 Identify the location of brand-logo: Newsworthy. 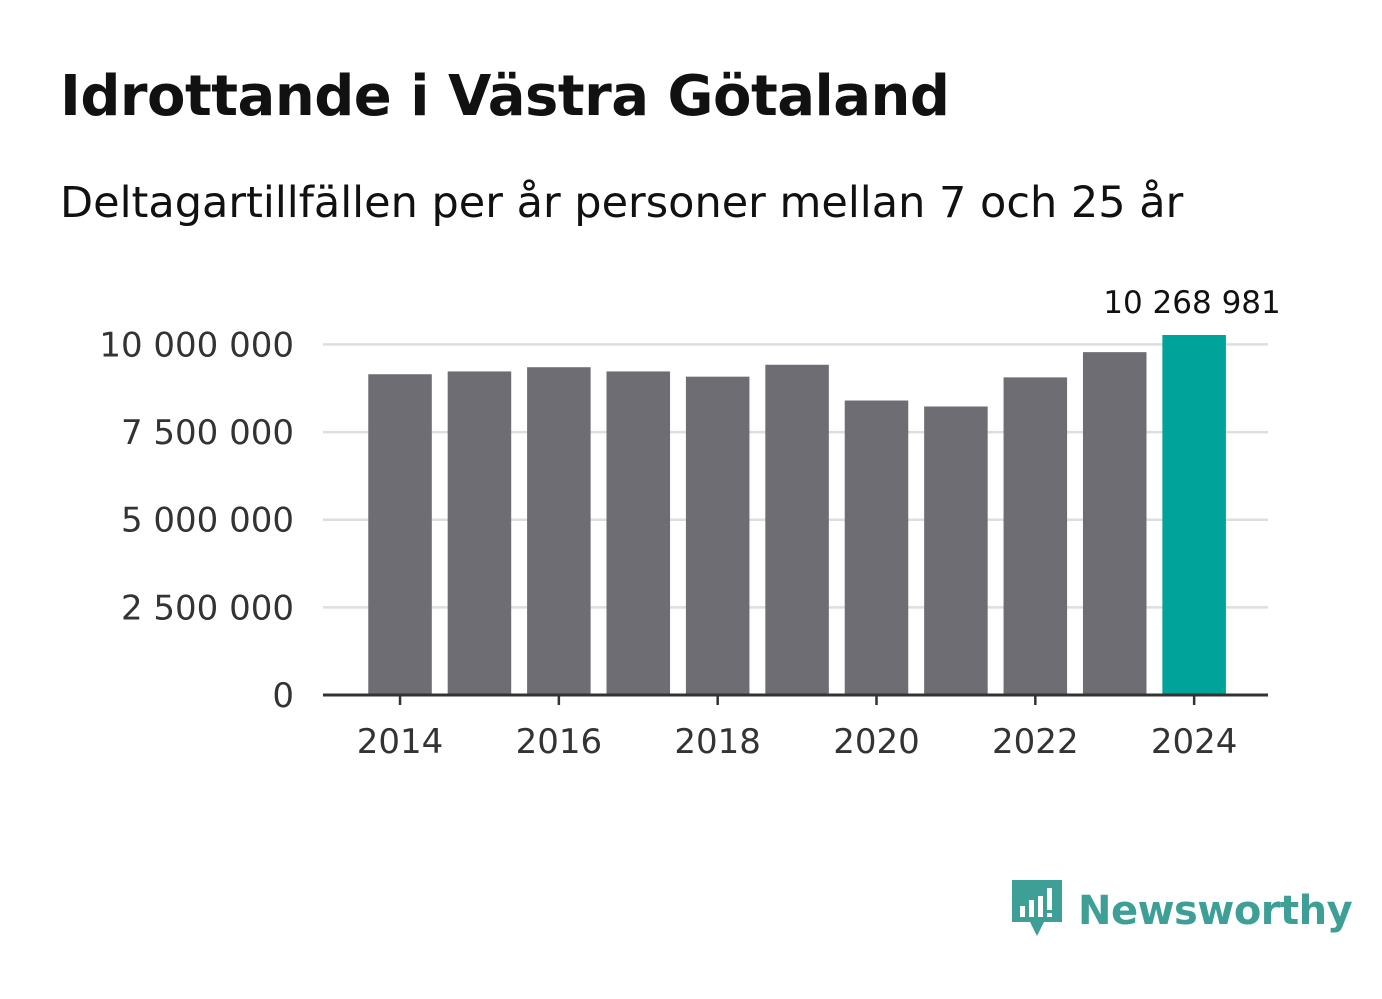
(1181, 911).